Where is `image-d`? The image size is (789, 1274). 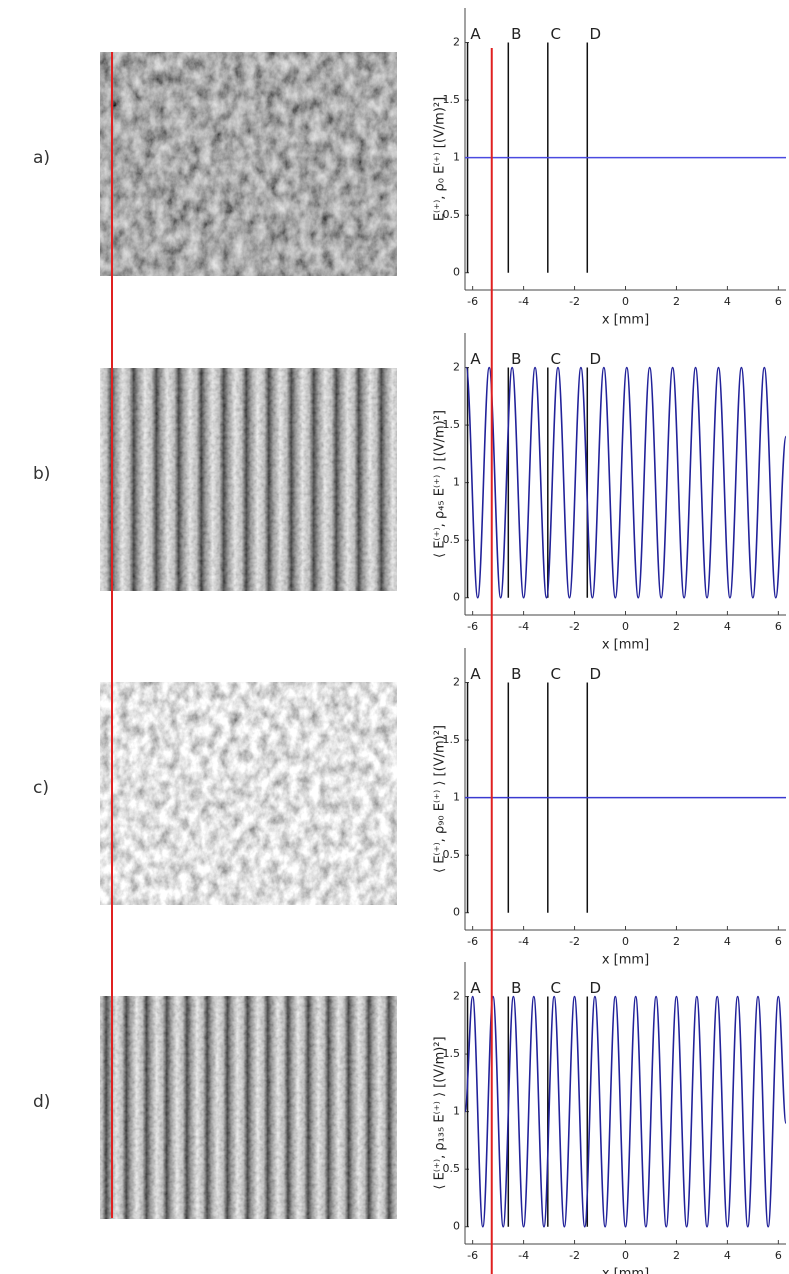
image-d is located at coordinates (248, 1107).